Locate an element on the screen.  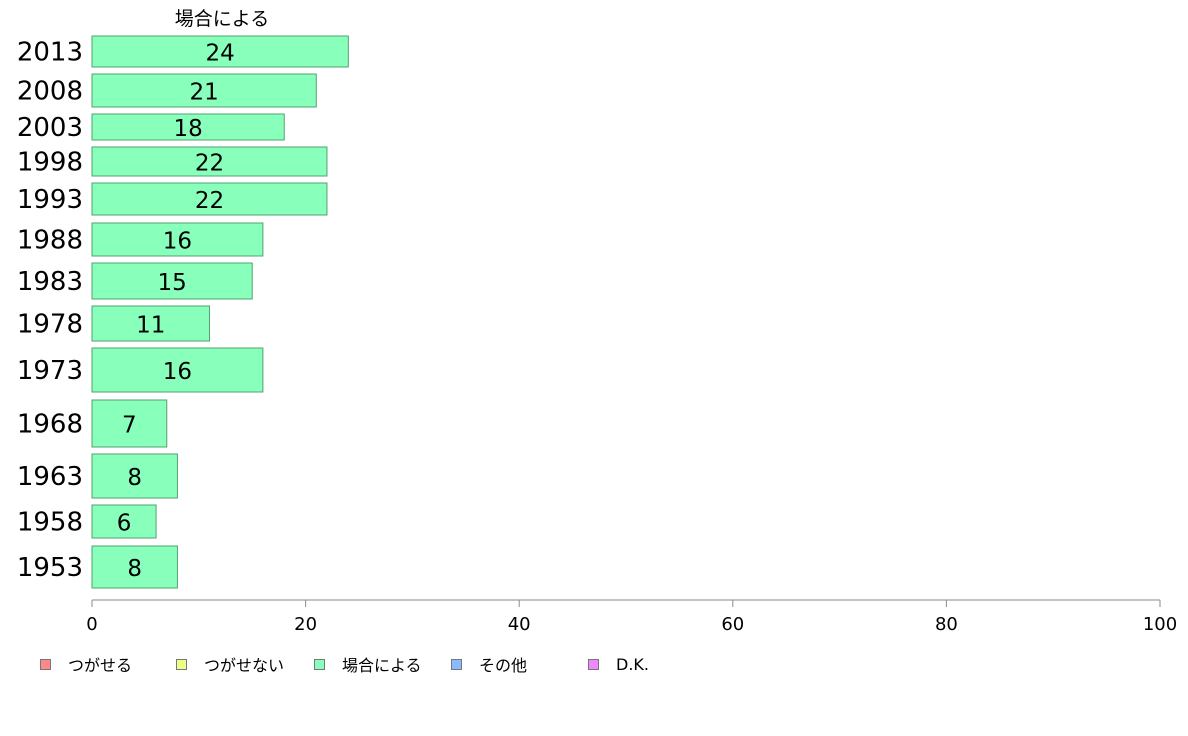
bar-value-1998: 22 is located at coordinates (209, 164).